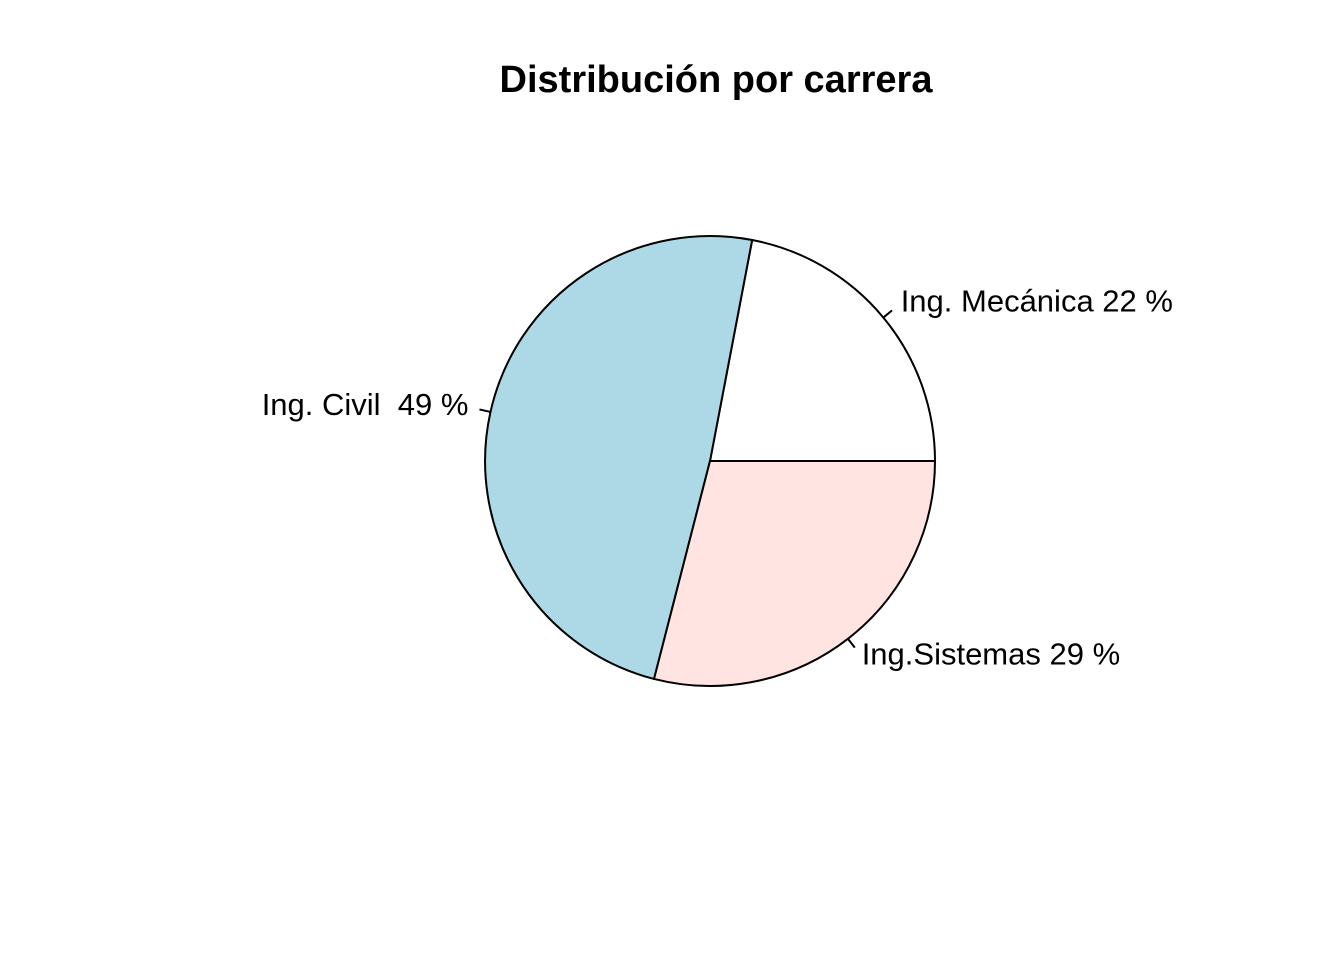 The image size is (1344, 960). I want to click on chart-title: Distribución por carrera, so click(717, 80).